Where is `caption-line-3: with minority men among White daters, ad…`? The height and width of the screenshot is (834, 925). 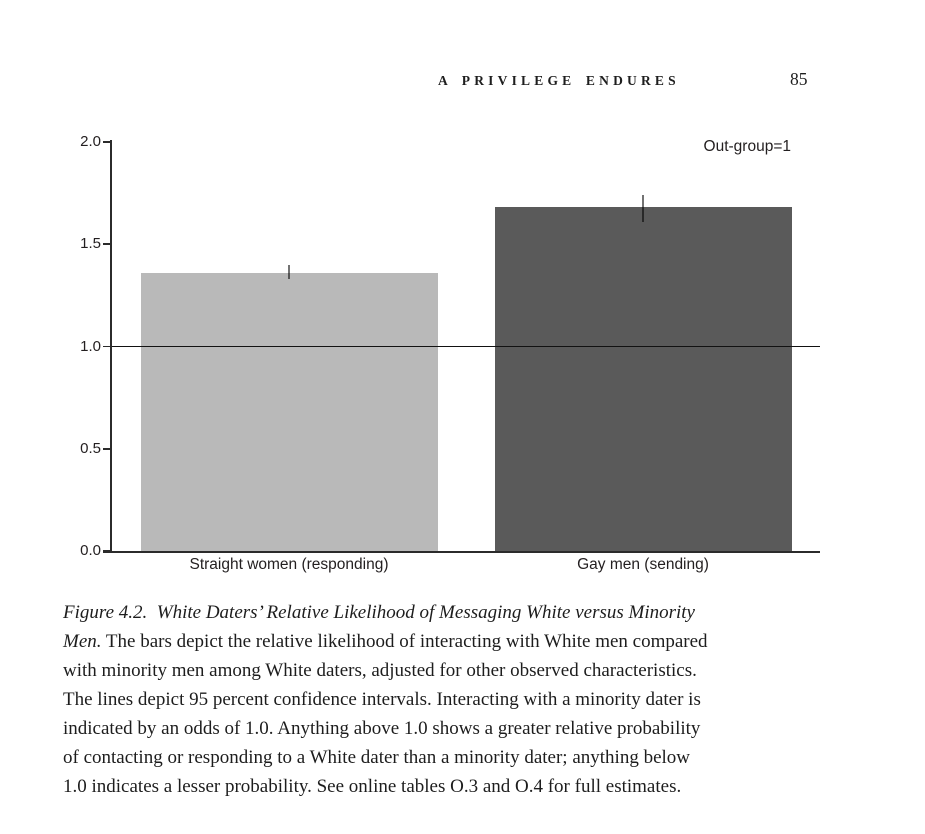
caption-line-3: with minority men among White daters, ad… is located at coordinates (473, 670).